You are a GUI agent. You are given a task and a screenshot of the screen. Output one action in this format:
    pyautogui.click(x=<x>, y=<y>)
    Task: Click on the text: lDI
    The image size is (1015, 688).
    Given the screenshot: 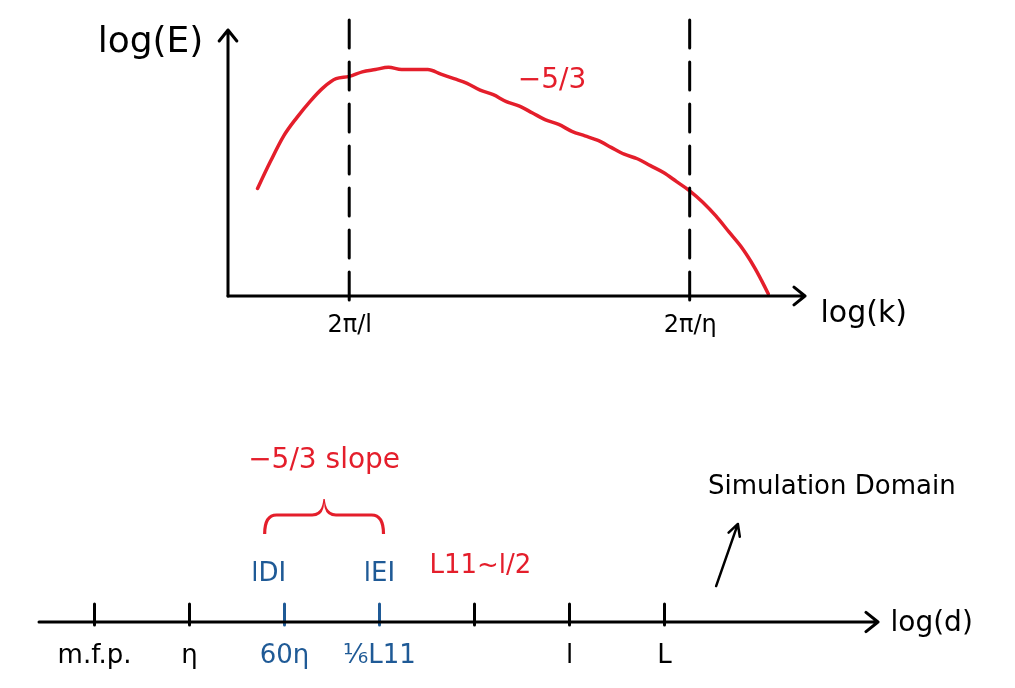 What is the action you would take?
    pyautogui.click(x=269, y=572)
    